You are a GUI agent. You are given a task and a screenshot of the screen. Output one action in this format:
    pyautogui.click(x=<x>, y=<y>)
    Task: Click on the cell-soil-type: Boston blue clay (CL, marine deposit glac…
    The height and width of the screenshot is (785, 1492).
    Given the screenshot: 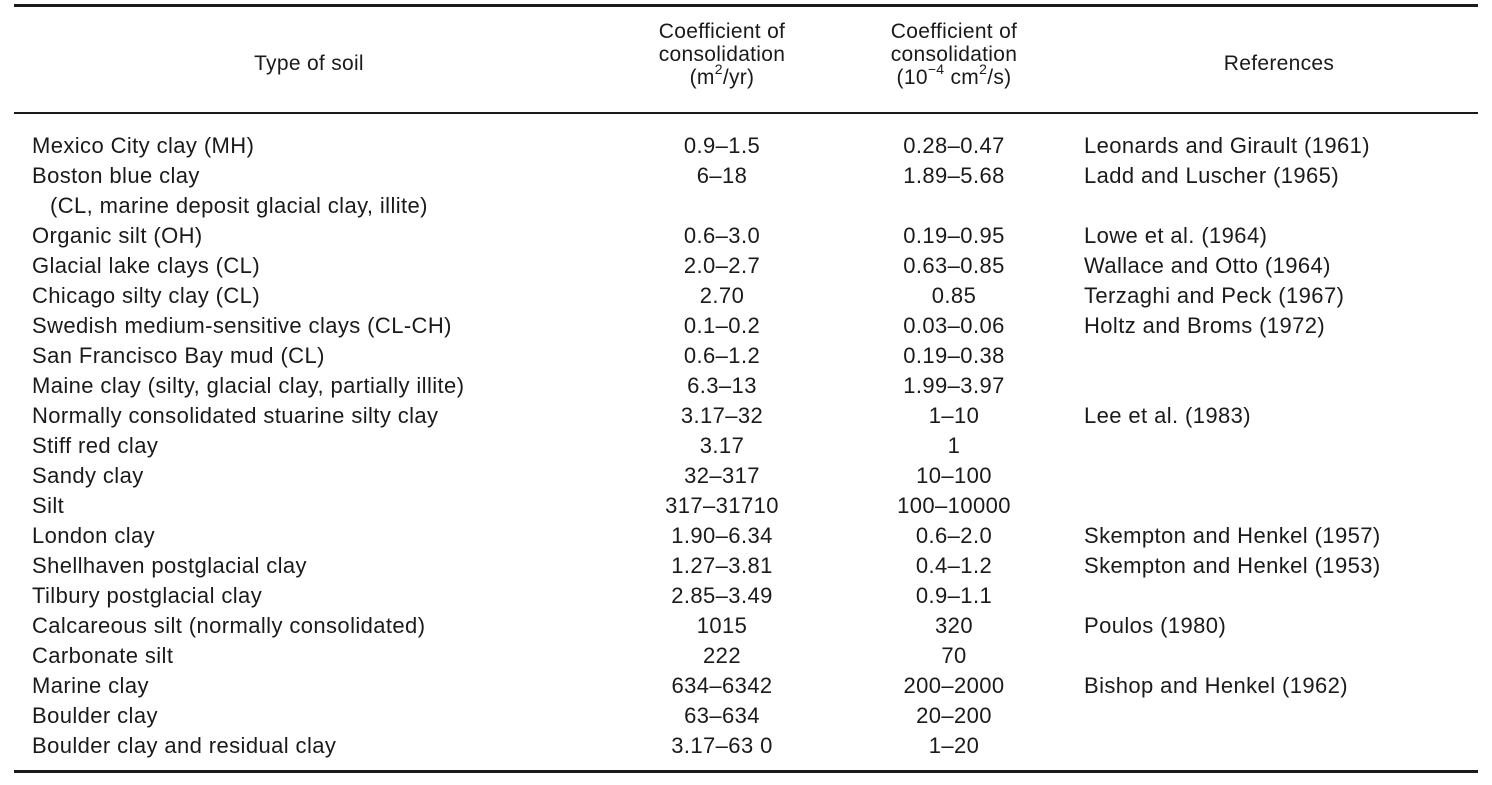 What is the action you would take?
    pyautogui.click(x=332, y=191)
    